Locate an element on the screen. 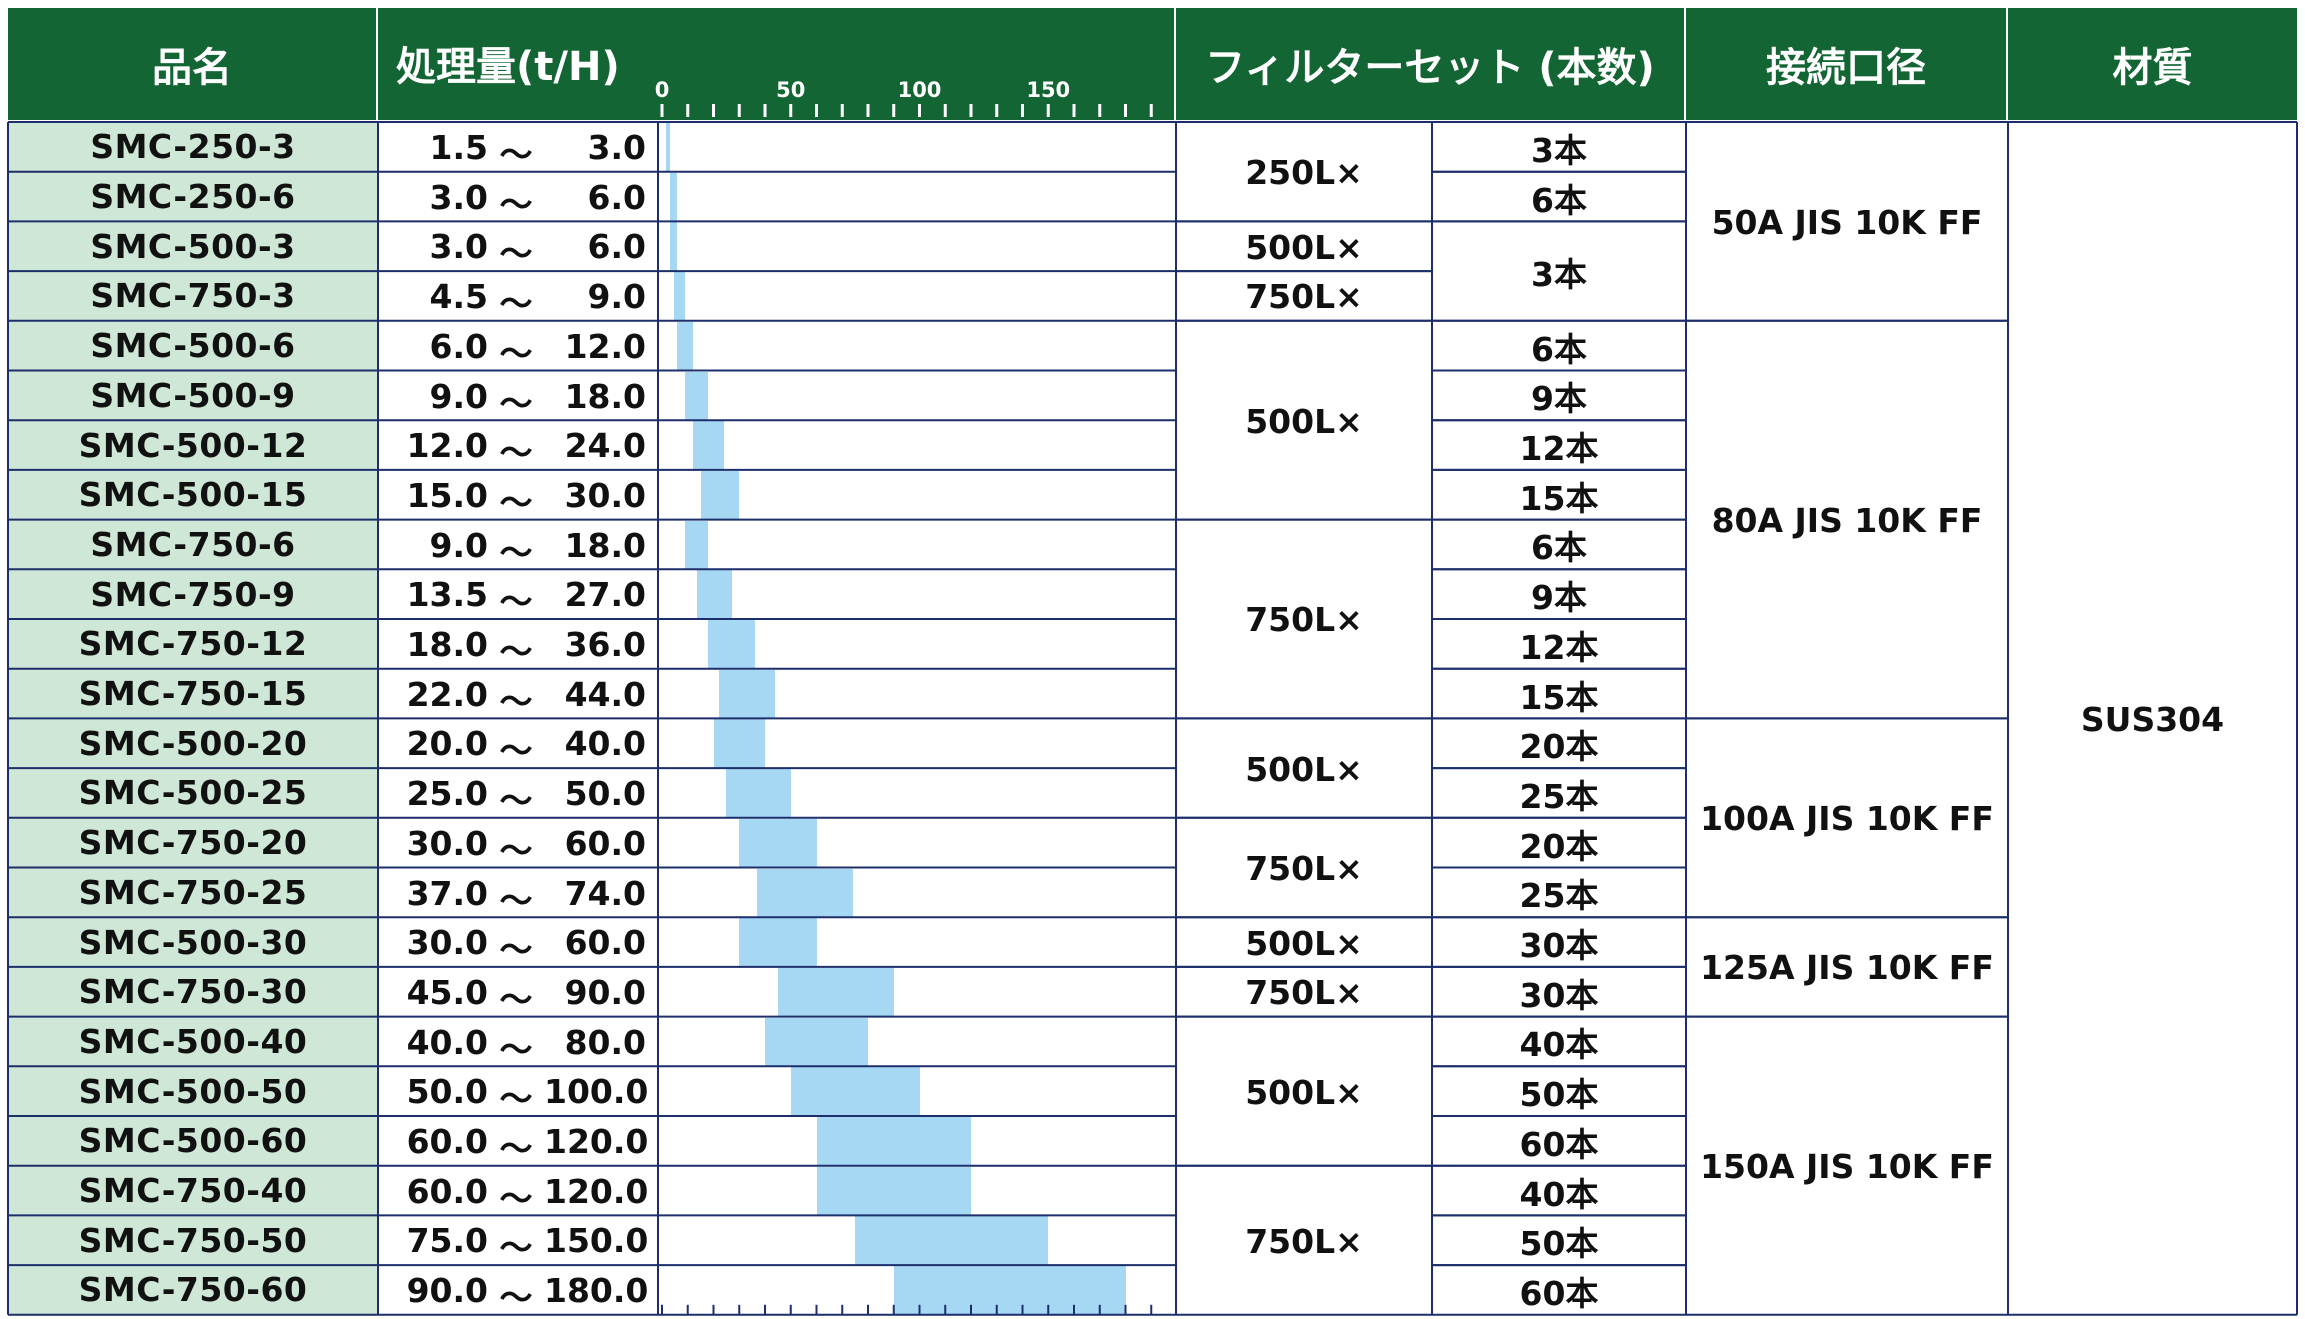  product-name-cell: SMC-750-9 is located at coordinates (193, 594).